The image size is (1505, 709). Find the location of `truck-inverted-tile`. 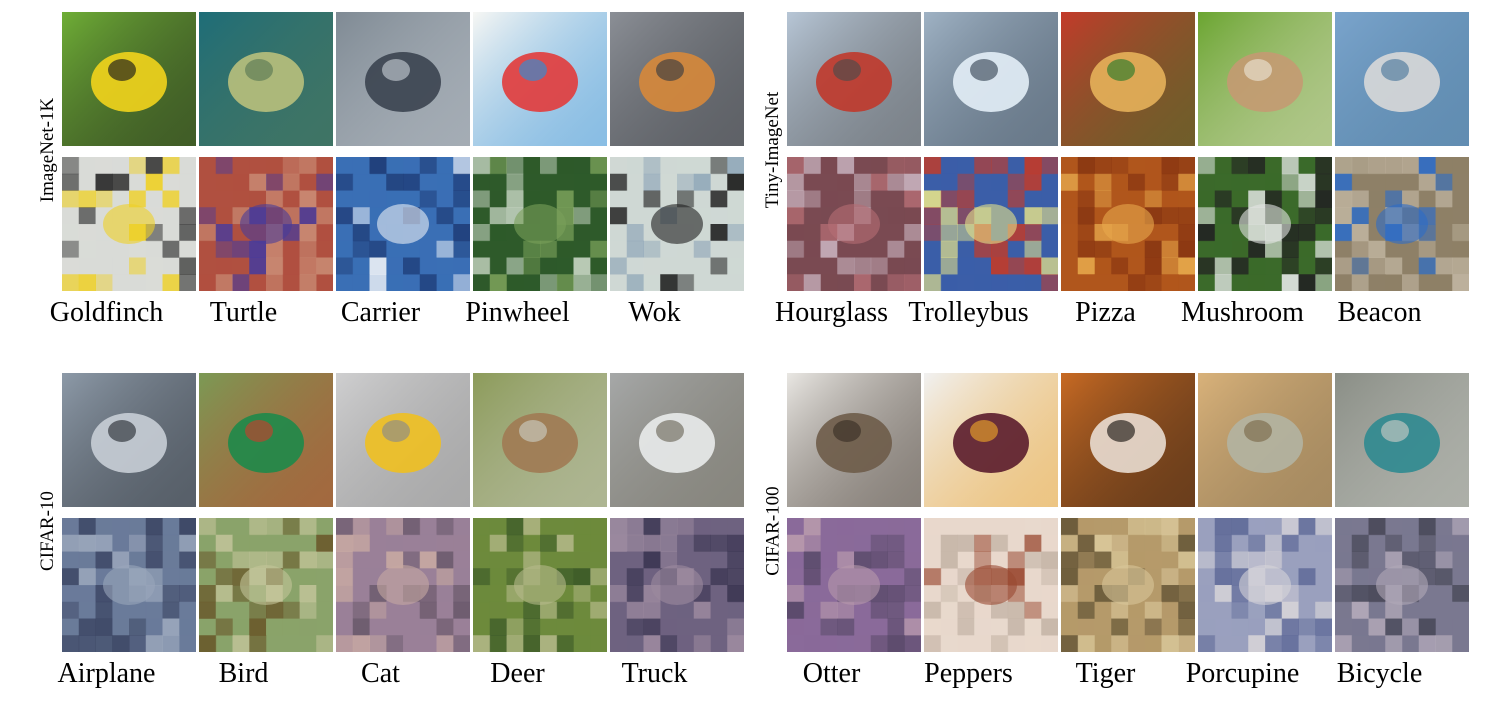

truck-inverted-tile is located at coordinates (677, 585).